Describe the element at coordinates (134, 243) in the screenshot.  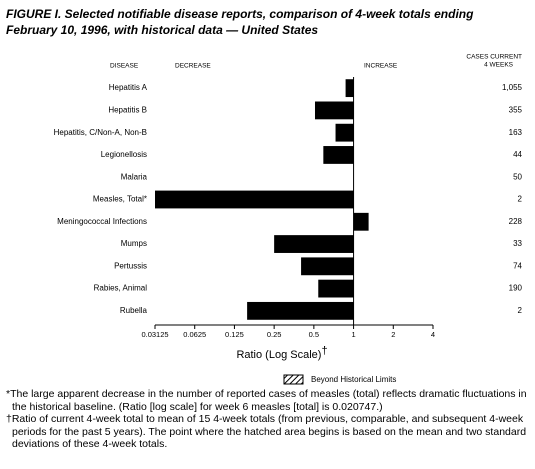
I see `y-tick-label: Mumps` at that location.